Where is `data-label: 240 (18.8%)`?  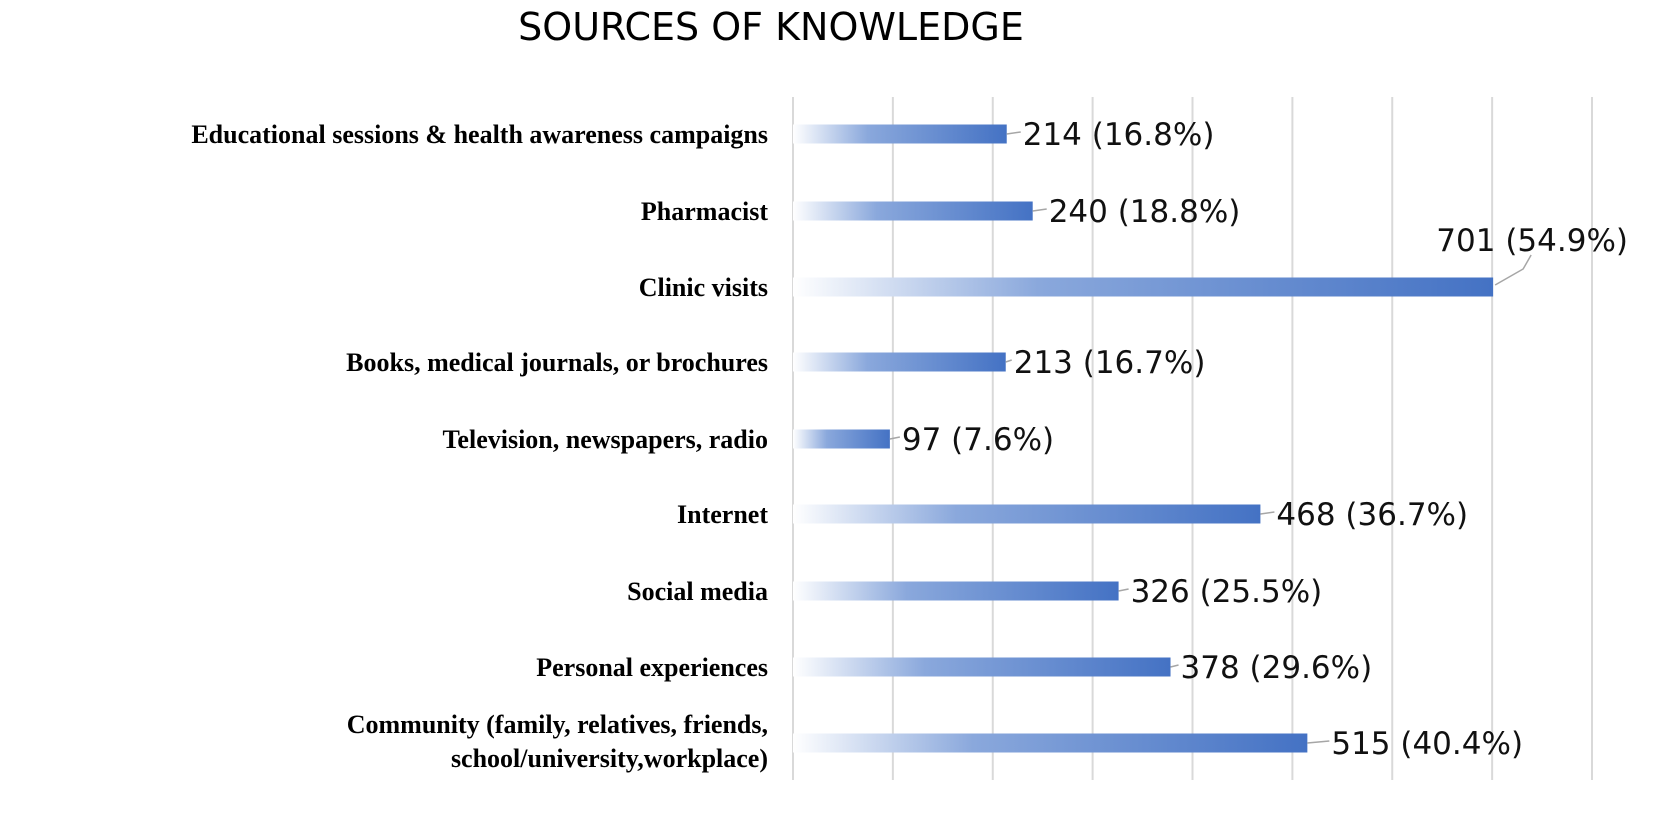
data-label: 240 (18.8%) is located at coordinates (1145, 212).